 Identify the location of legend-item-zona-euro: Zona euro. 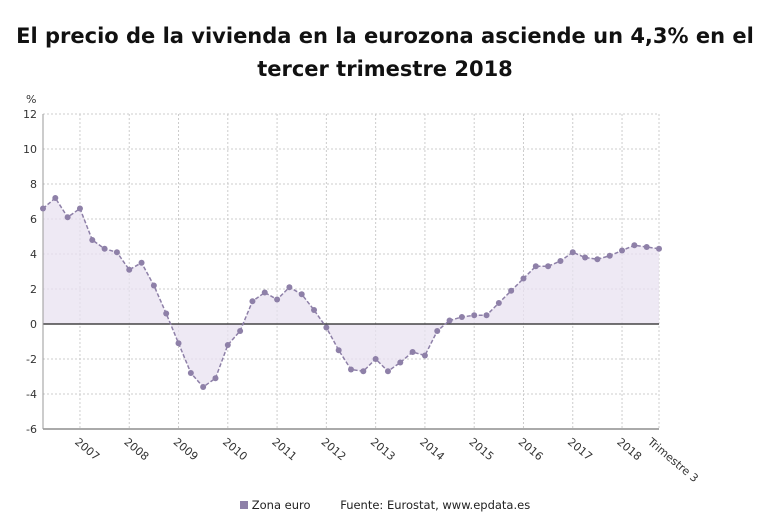
(276, 505).